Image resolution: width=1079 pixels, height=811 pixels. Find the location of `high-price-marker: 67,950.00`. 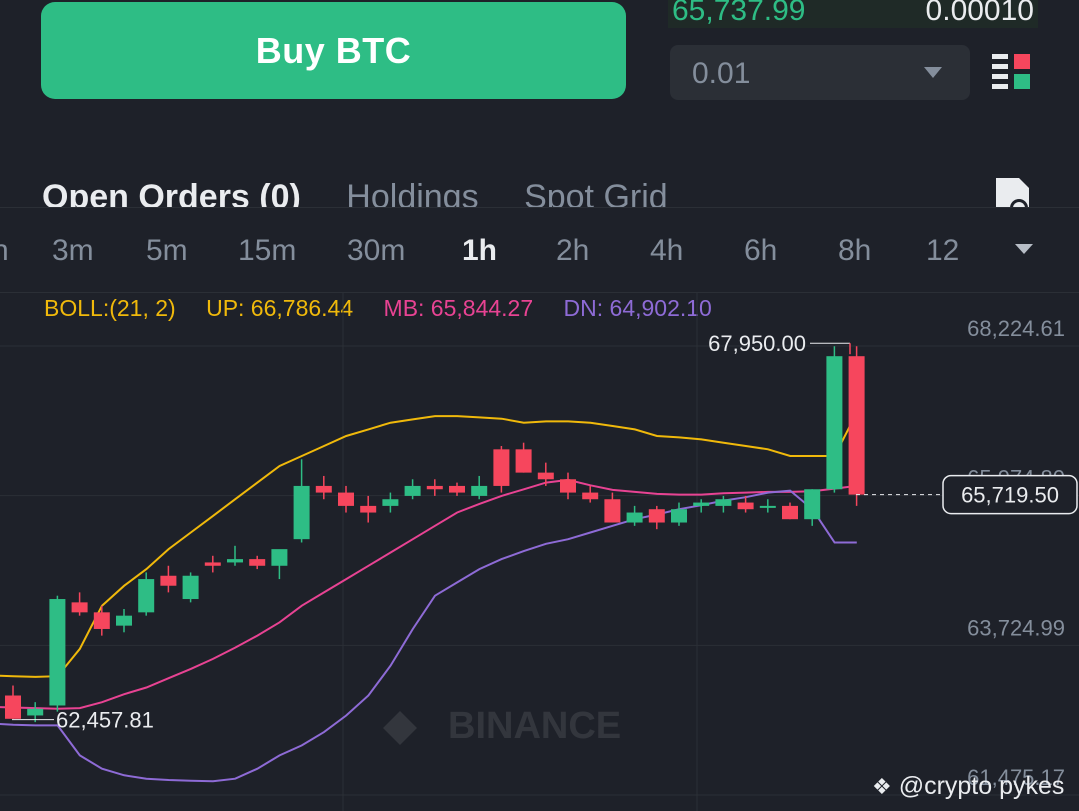

high-price-marker: 67,950.00 is located at coordinates (757, 343).